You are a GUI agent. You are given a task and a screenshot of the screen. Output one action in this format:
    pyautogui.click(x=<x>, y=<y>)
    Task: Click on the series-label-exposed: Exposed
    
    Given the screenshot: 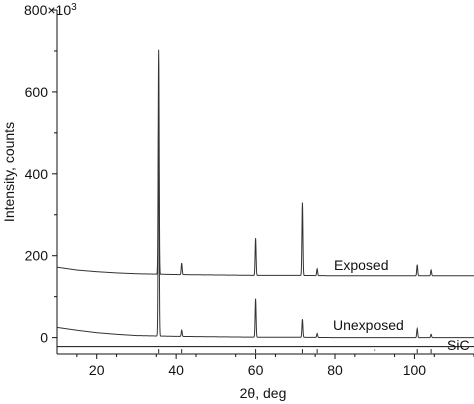 What is the action you would take?
    pyautogui.click(x=361, y=265)
    